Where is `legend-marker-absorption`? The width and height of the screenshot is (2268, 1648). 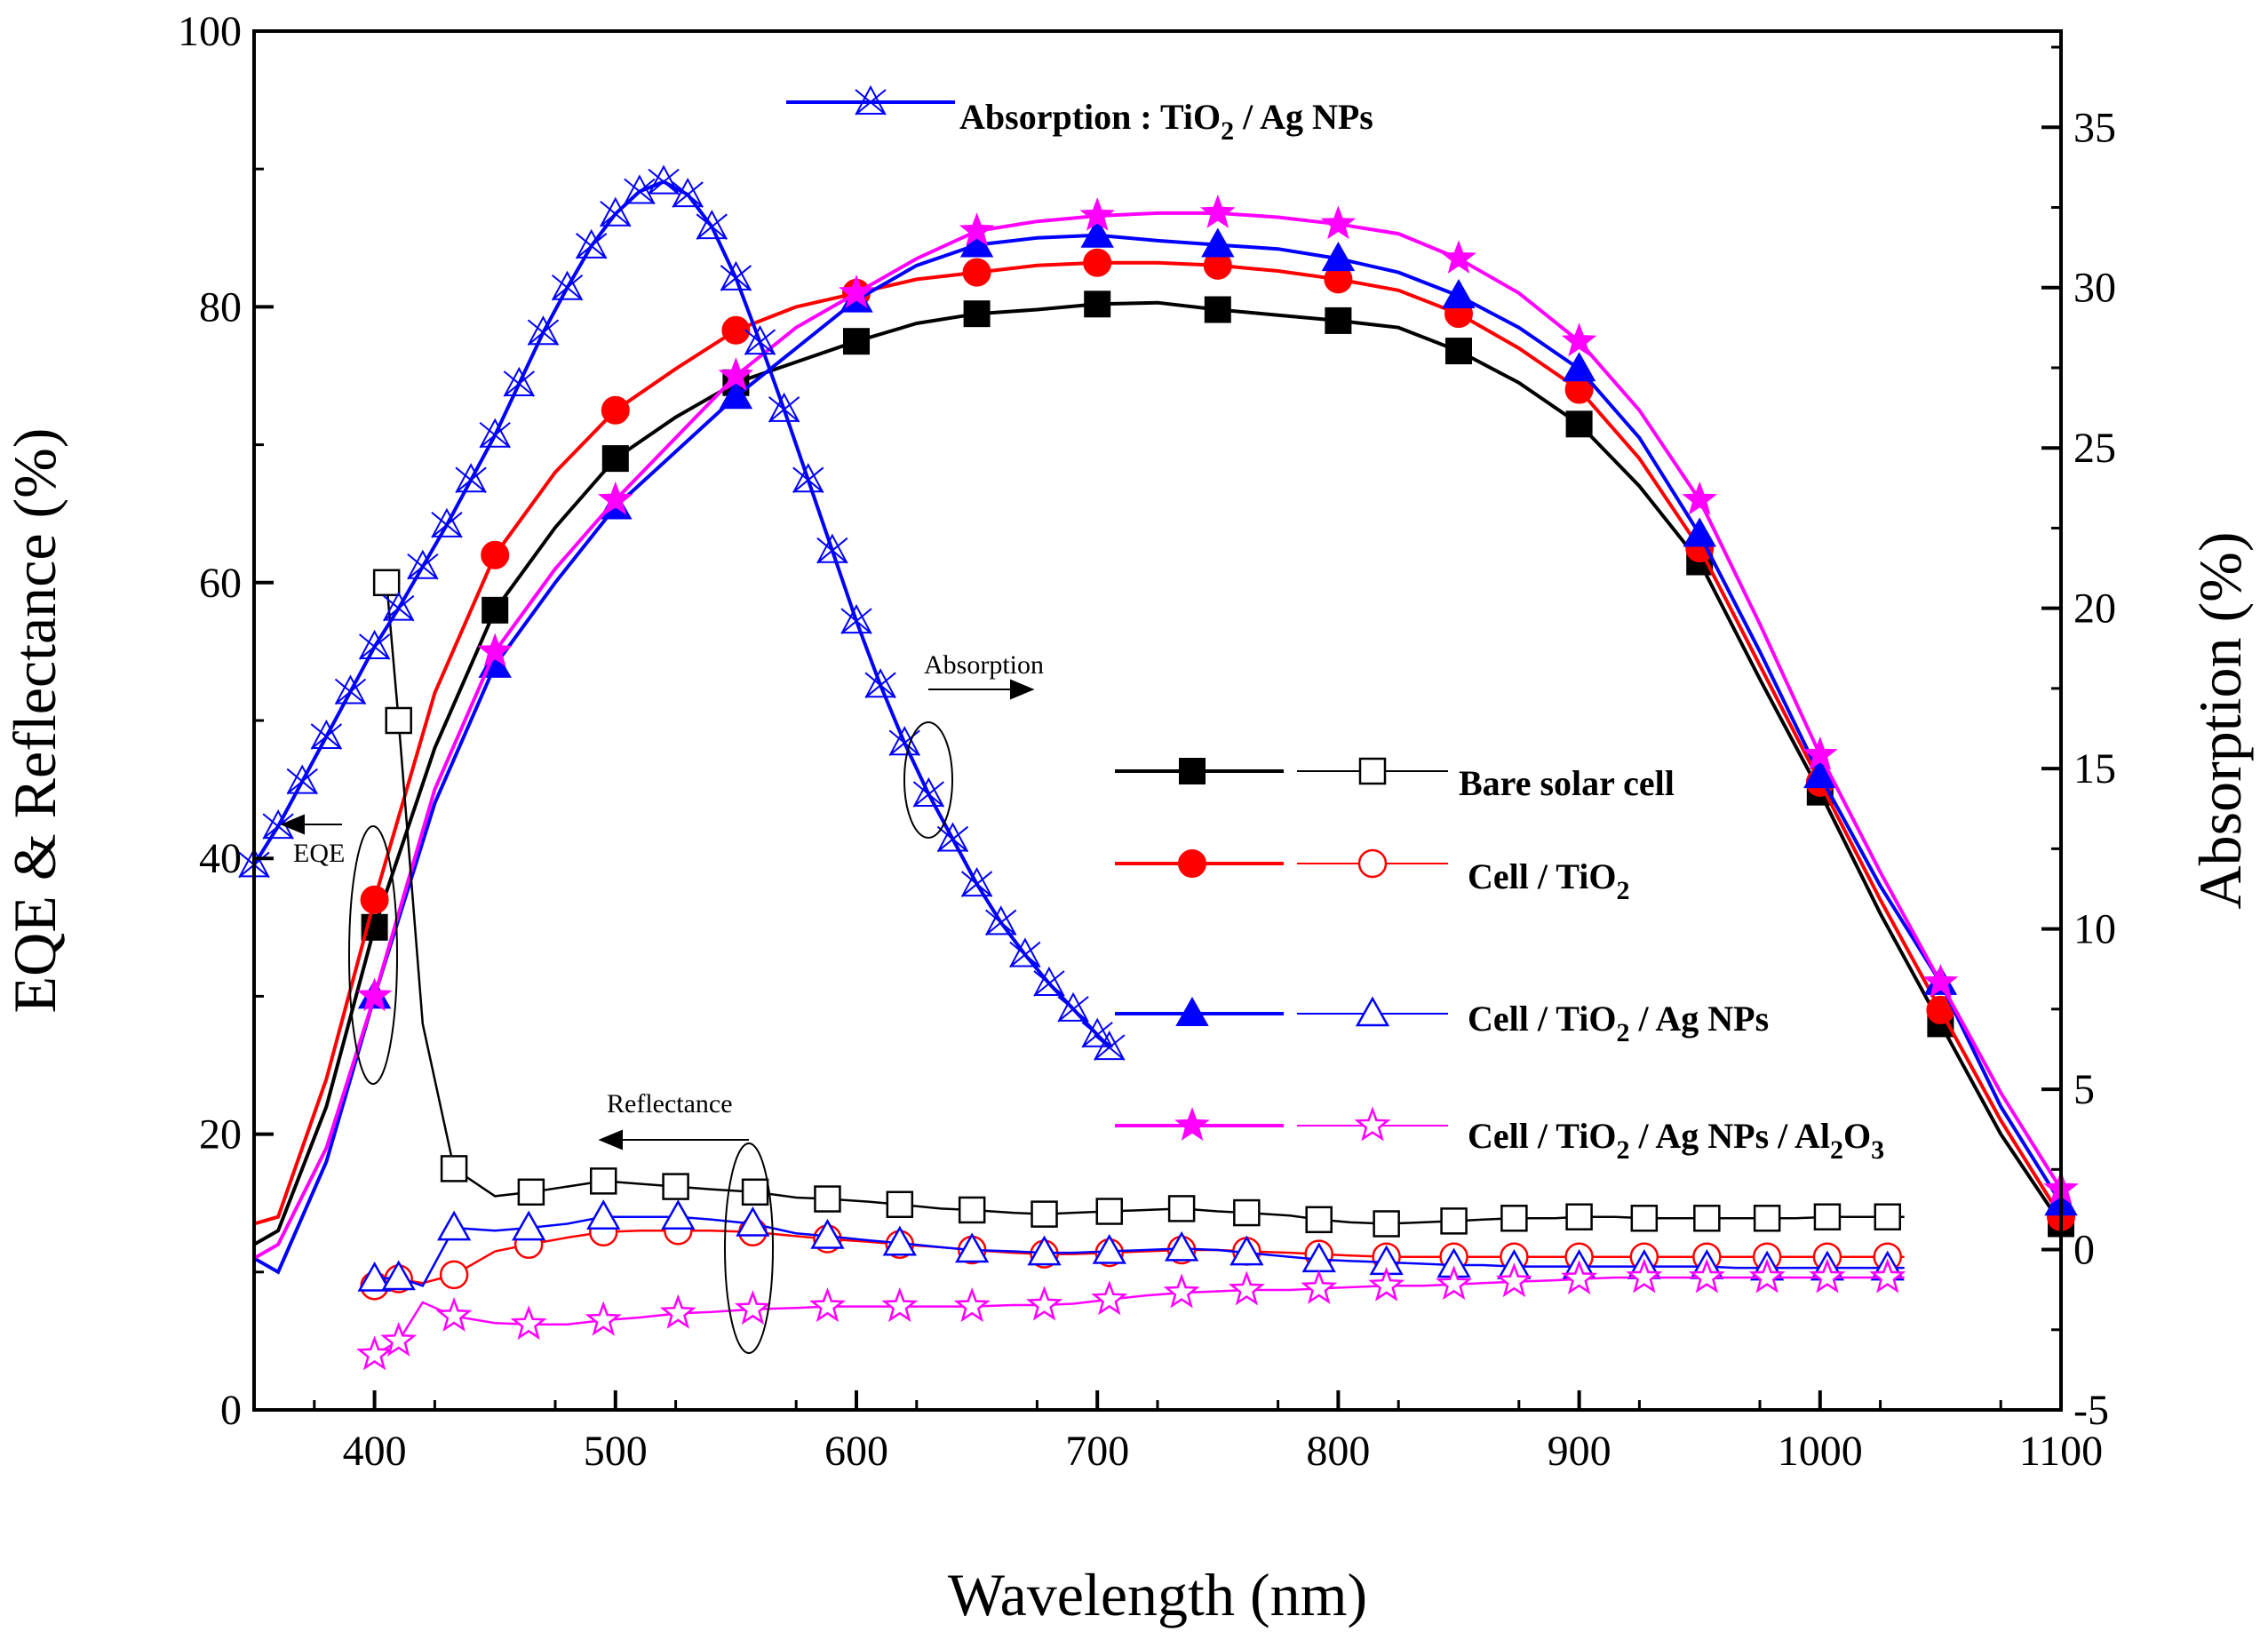 legend-marker-absorption is located at coordinates (871, 99).